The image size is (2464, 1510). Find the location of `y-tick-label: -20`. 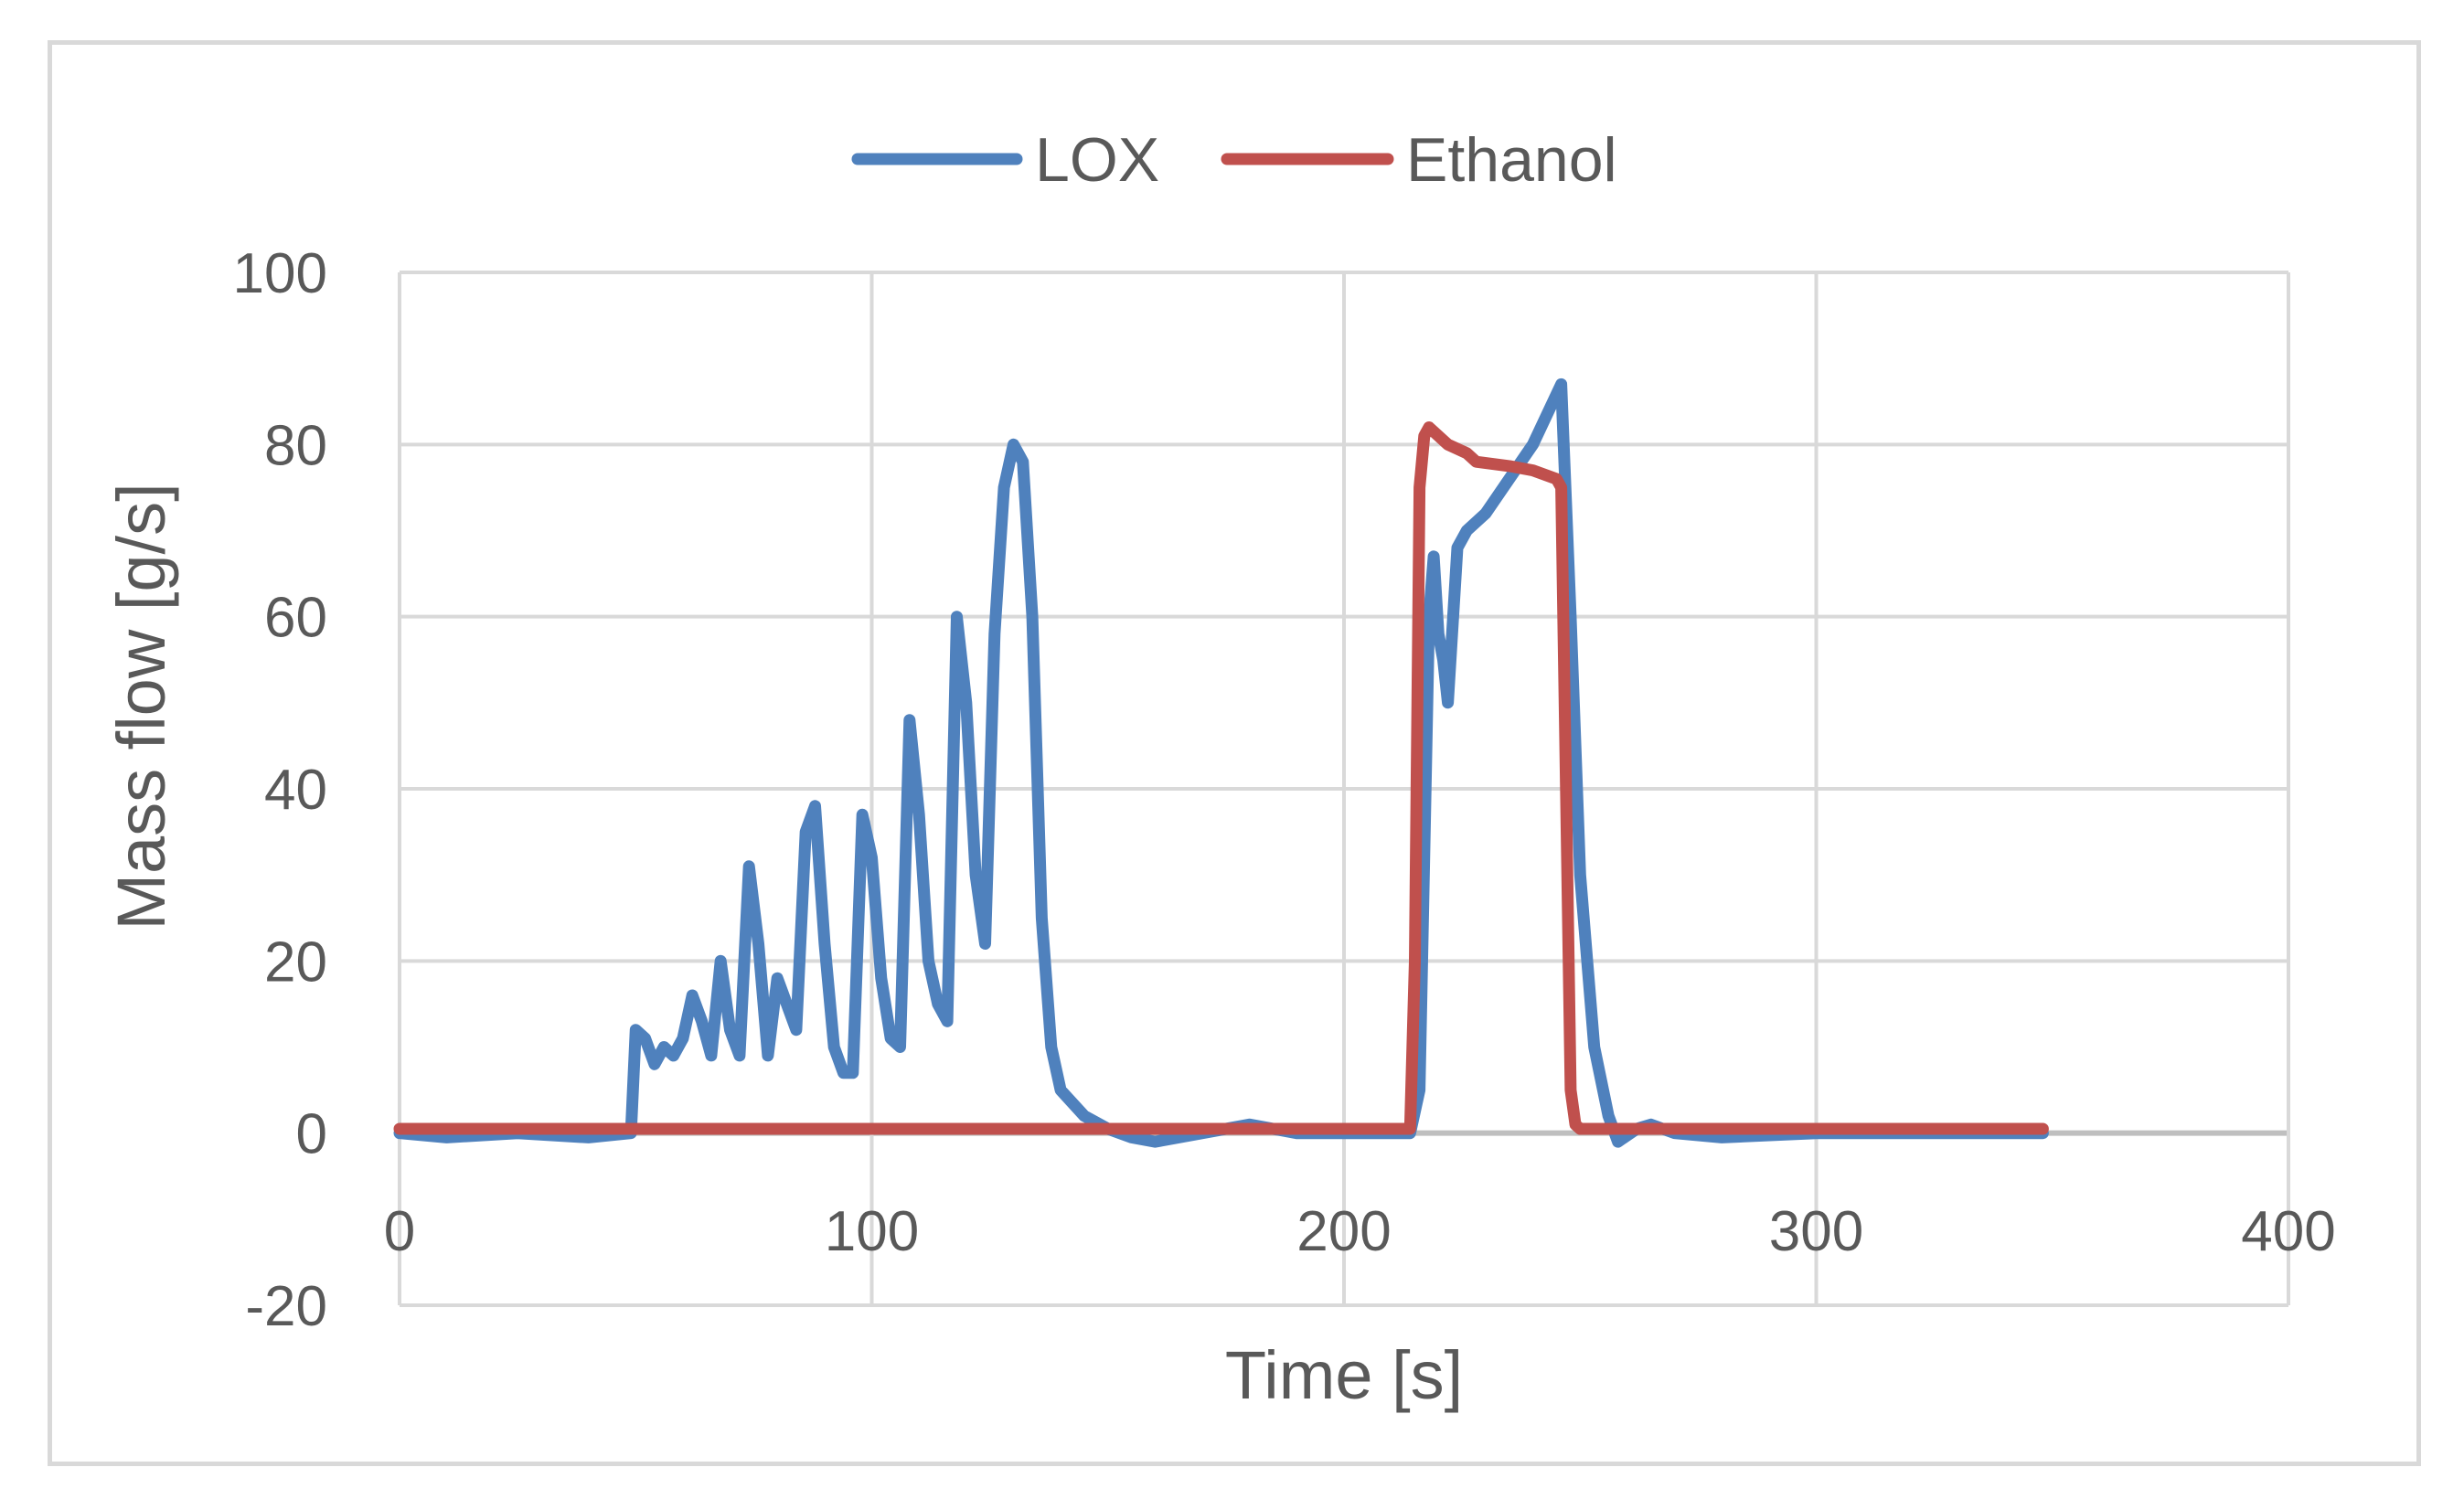

y-tick-label: -20 is located at coordinates (286, 1306).